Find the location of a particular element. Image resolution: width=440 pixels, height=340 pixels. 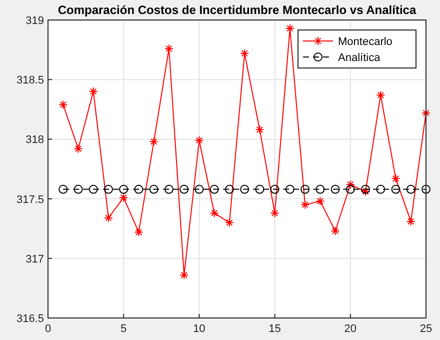

chart-title: Comparación Costos de Incertidumbre Montecarlo vs Analítica is located at coordinates (237, 10).